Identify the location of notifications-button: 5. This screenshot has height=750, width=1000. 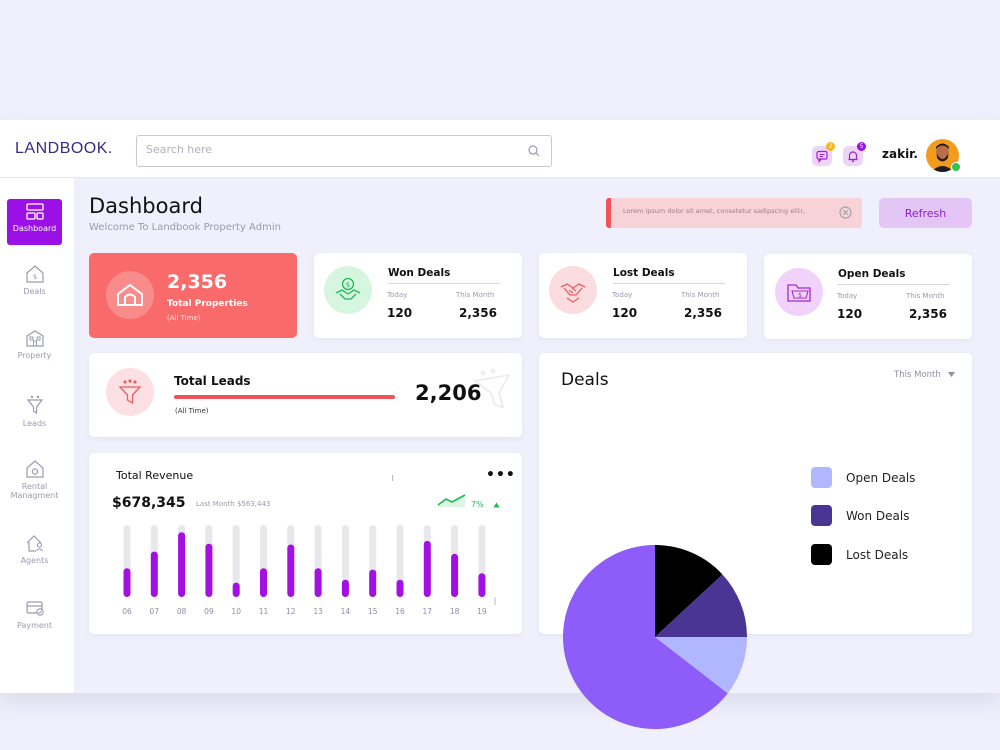
(854, 154).